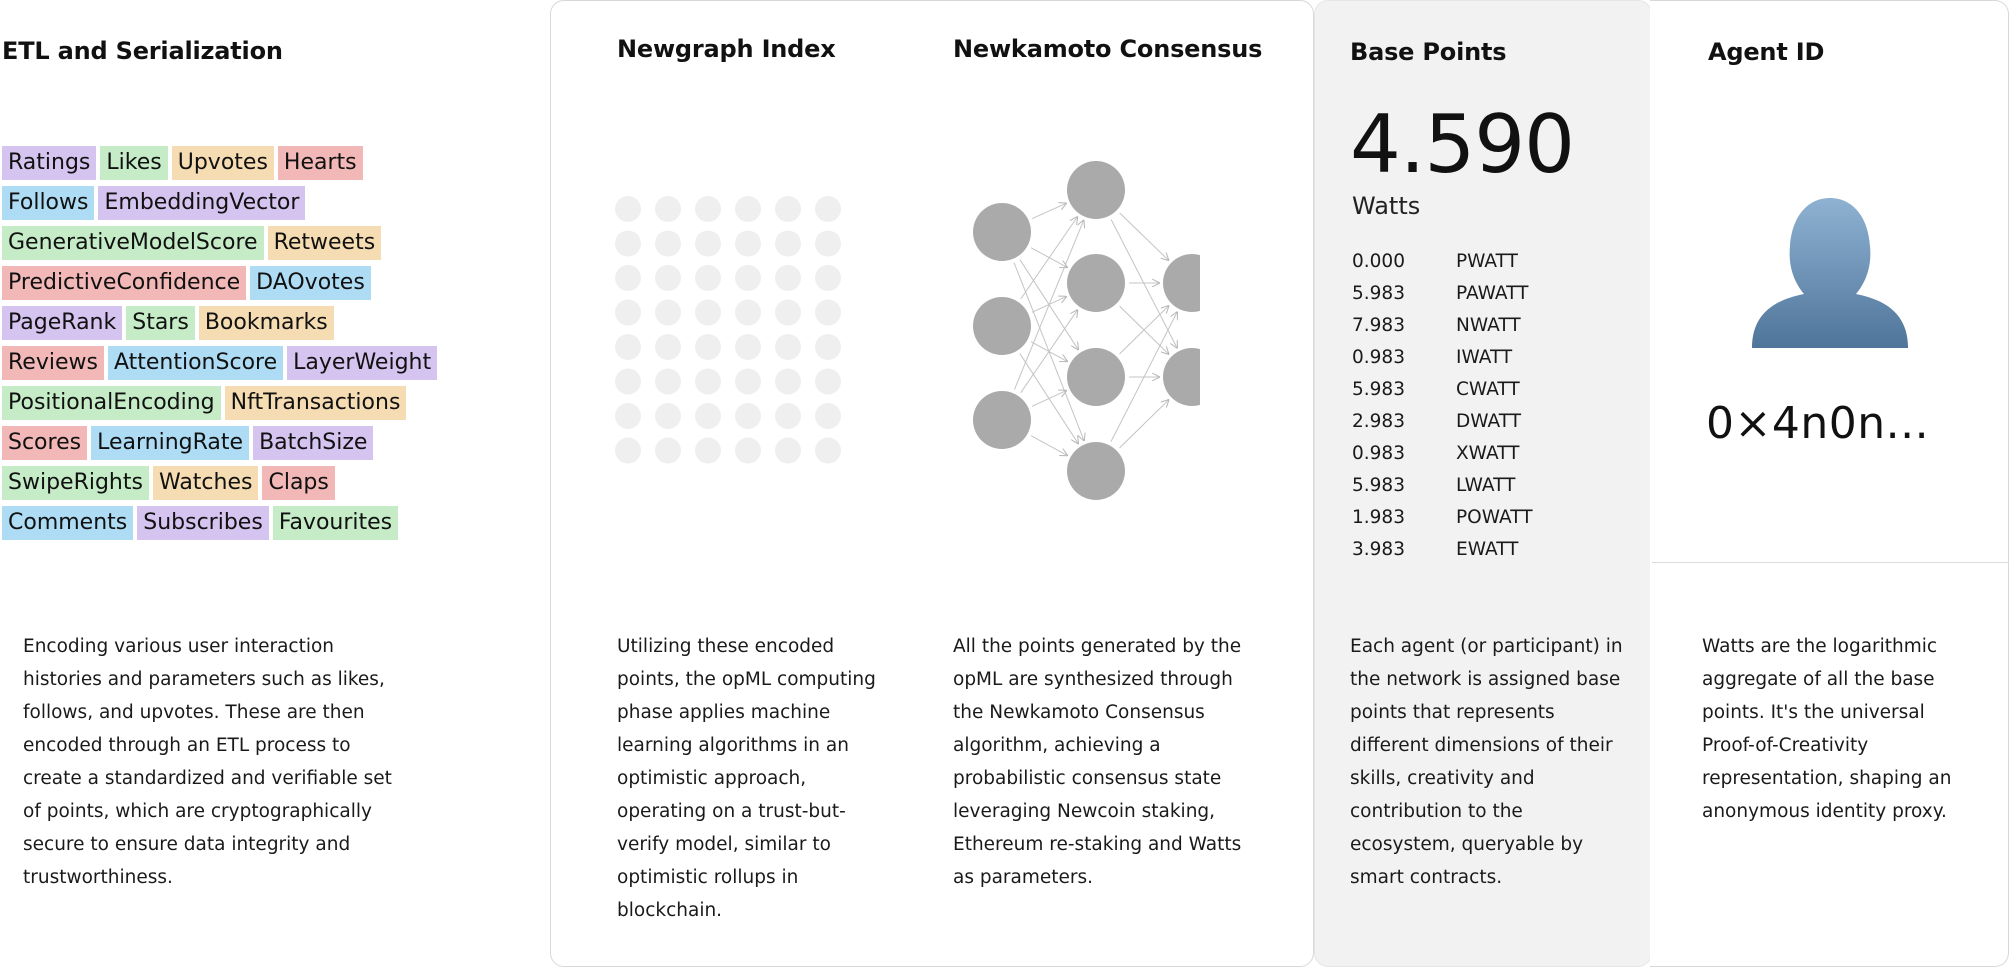  Describe the element at coordinates (1487, 453) in the screenshot. I see `point-name: XWATT` at that location.